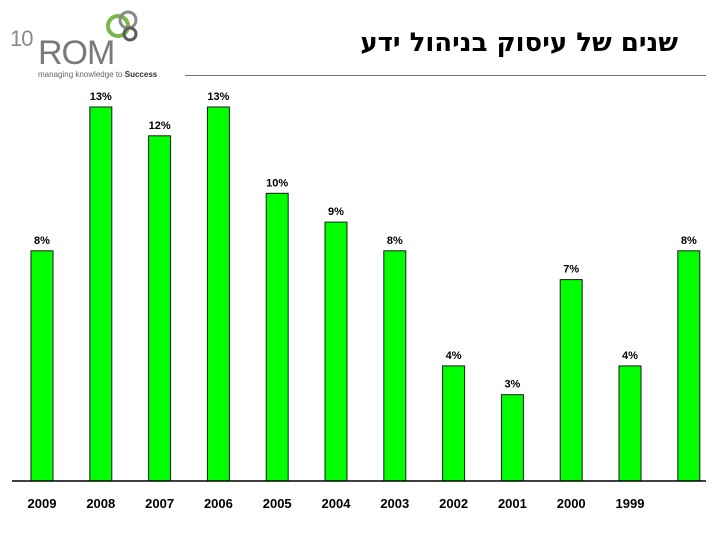  What do you see at coordinates (336, 351) in the screenshot?
I see `bar-2004` at bounding box center [336, 351].